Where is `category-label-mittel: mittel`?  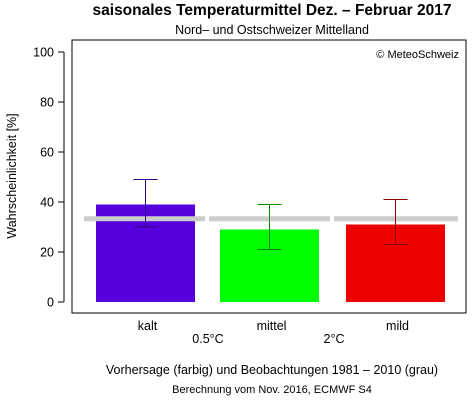 category-label-mittel: mittel is located at coordinates (272, 326).